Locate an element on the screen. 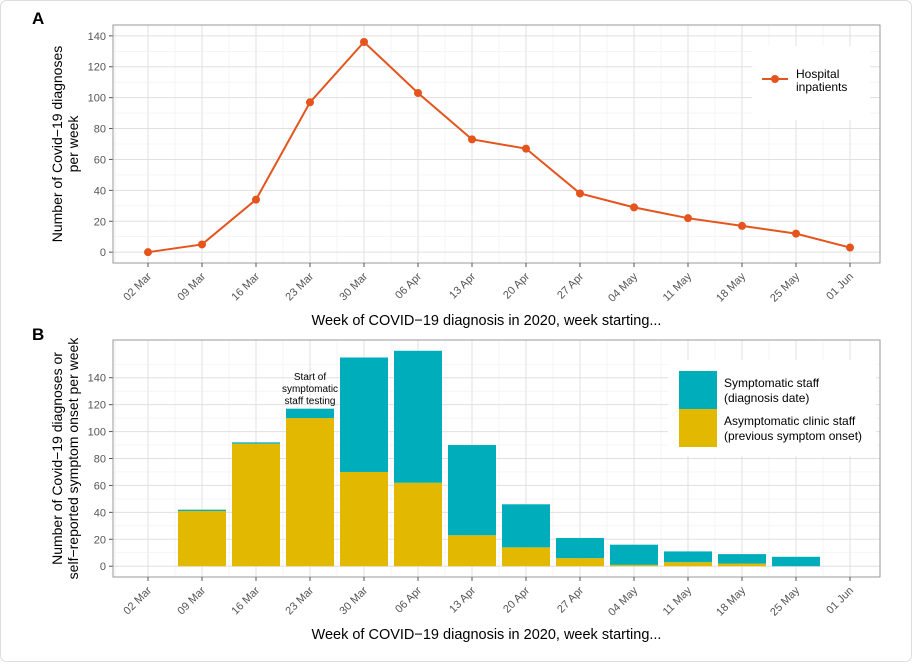  legend-label: Symptomatic staff is located at coordinates (772, 383).